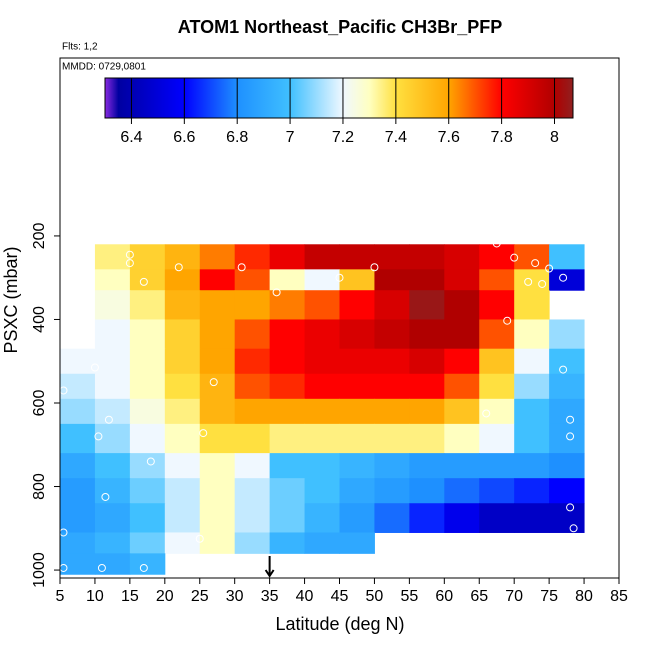  I want to click on x-tick-label: 5, so click(60, 596).